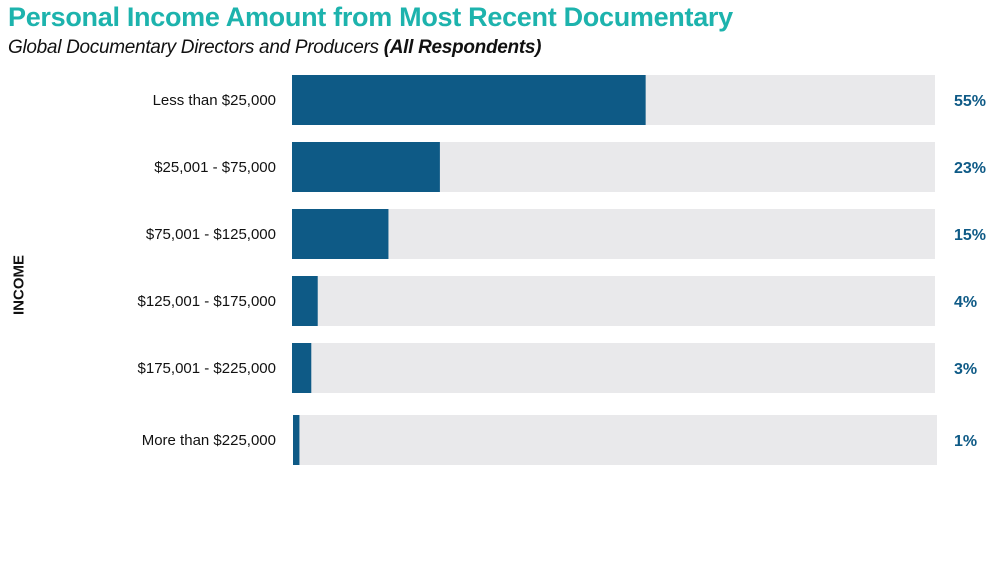 This screenshot has width=1000, height=586. Describe the element at coordinates (970, 101) in the screenshot. I see `value-label: 55%` at that location.